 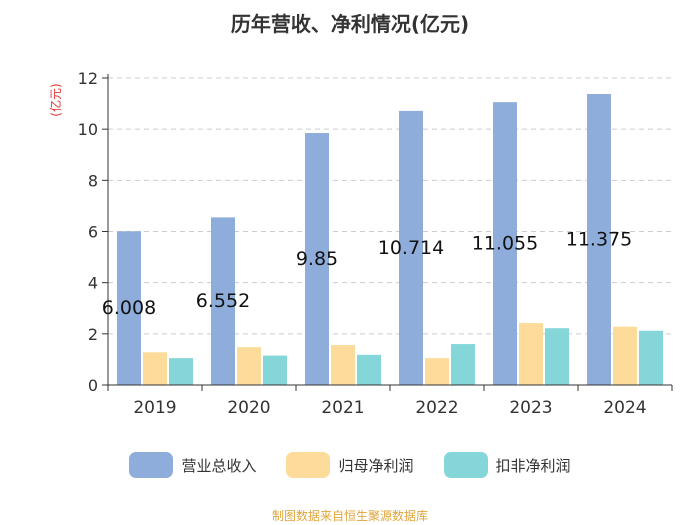 I want to click on bar-revenue-2019, so click(x=129, y=308).